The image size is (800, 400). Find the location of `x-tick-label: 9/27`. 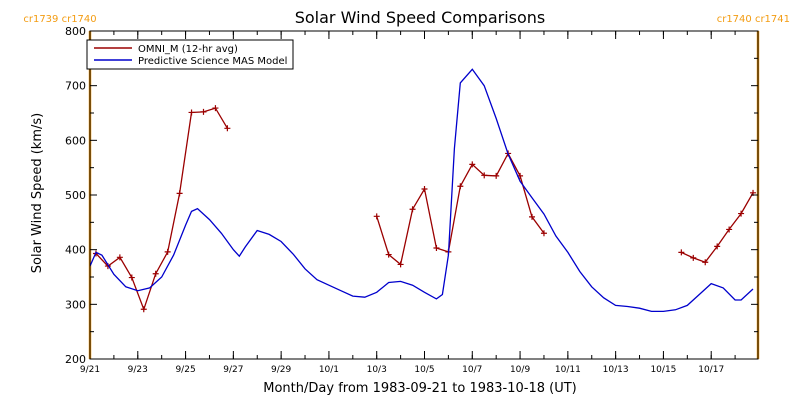

x-tick-label: 9/27 is located at coordinates (233, 370).